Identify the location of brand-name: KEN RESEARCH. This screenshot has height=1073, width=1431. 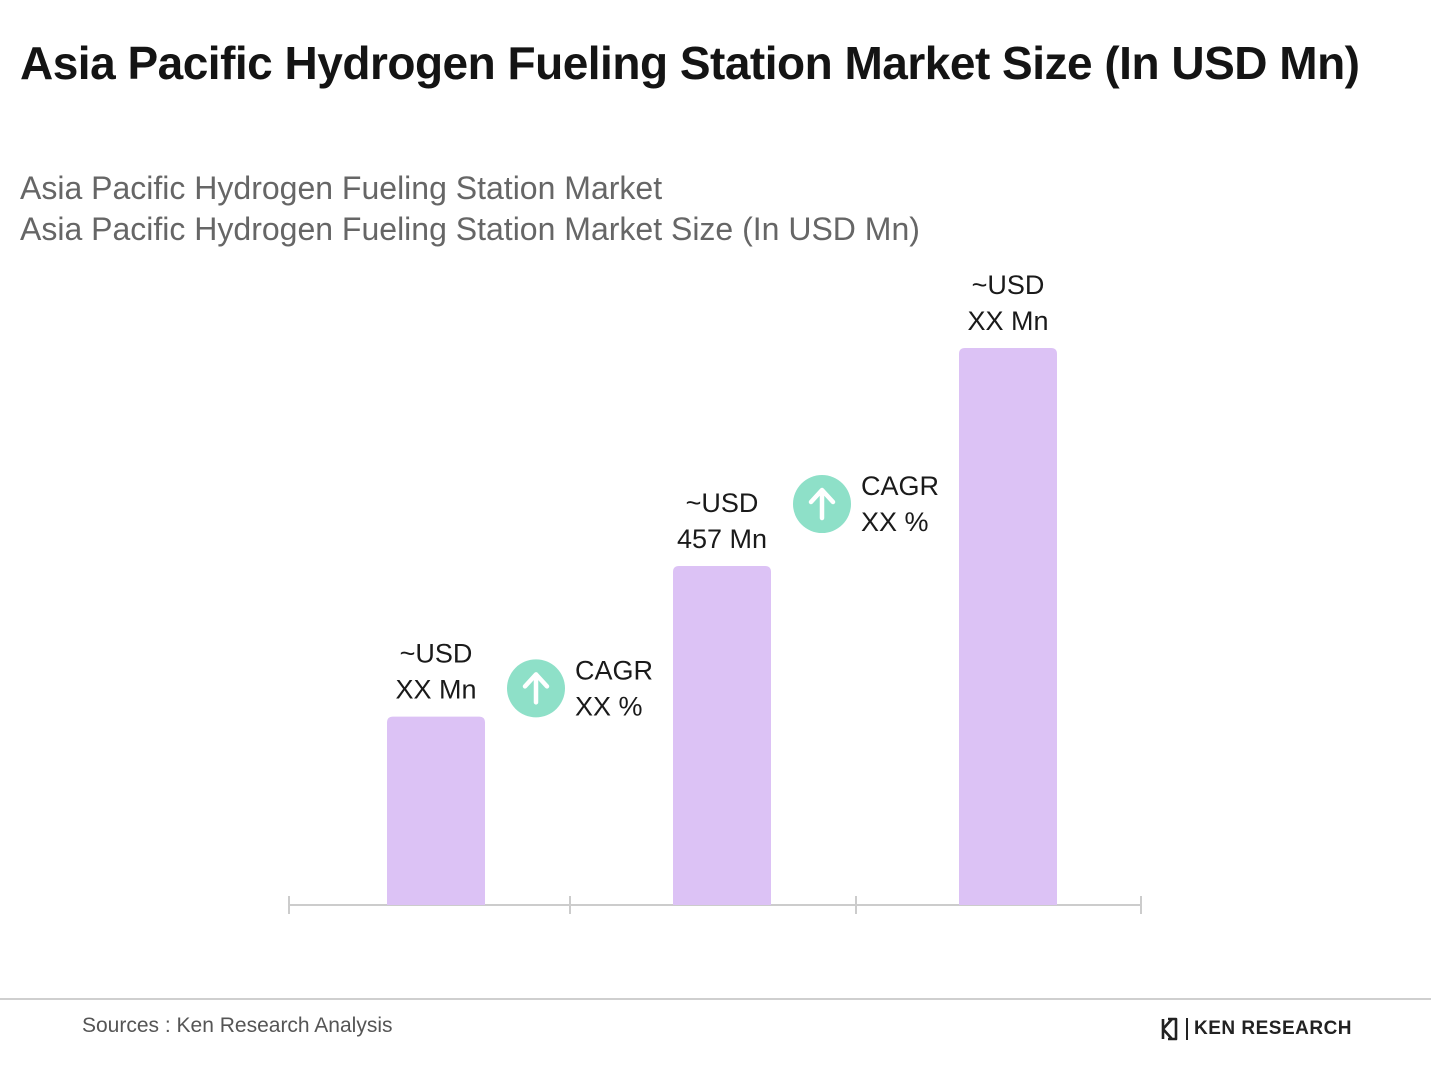
(1273, 1028).